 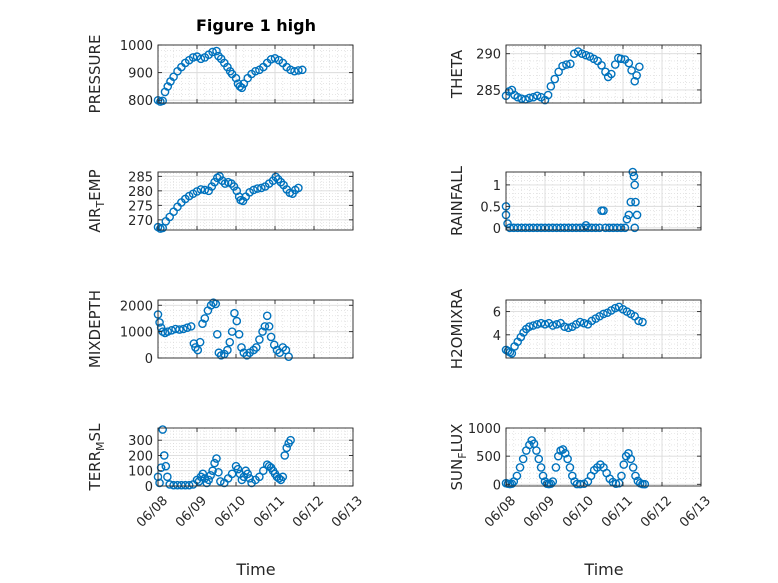 I want to click on subplot-5: 0 1000 2000 MIXDEPTH, so click(x=220, y=329).